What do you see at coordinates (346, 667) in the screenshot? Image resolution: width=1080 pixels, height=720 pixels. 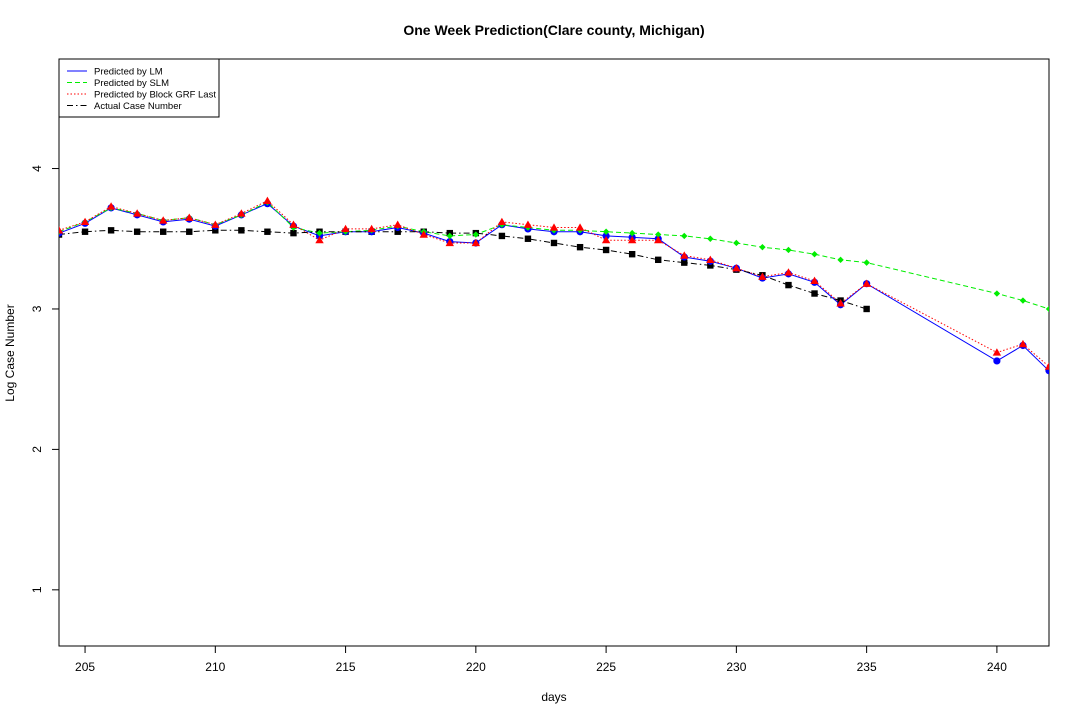 I see `x-tick-label: 215` at bounding box center [346, 667].